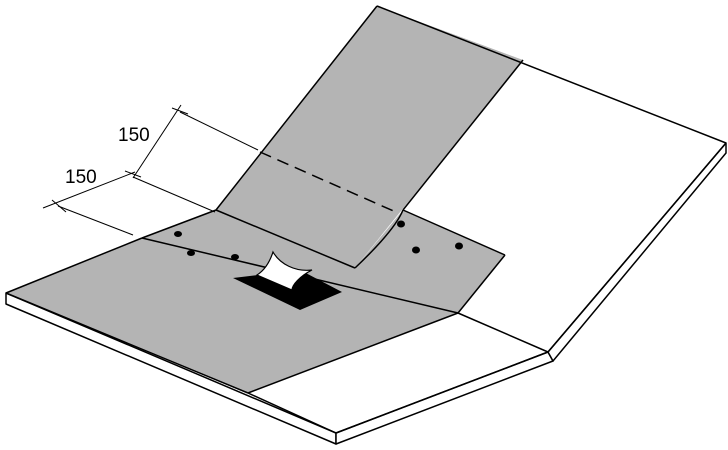 The image size is (728, 450). What do you see at coordinates (292, 413) in the screenshot?
I see `board-front-top` at bounding box center [292, 413].